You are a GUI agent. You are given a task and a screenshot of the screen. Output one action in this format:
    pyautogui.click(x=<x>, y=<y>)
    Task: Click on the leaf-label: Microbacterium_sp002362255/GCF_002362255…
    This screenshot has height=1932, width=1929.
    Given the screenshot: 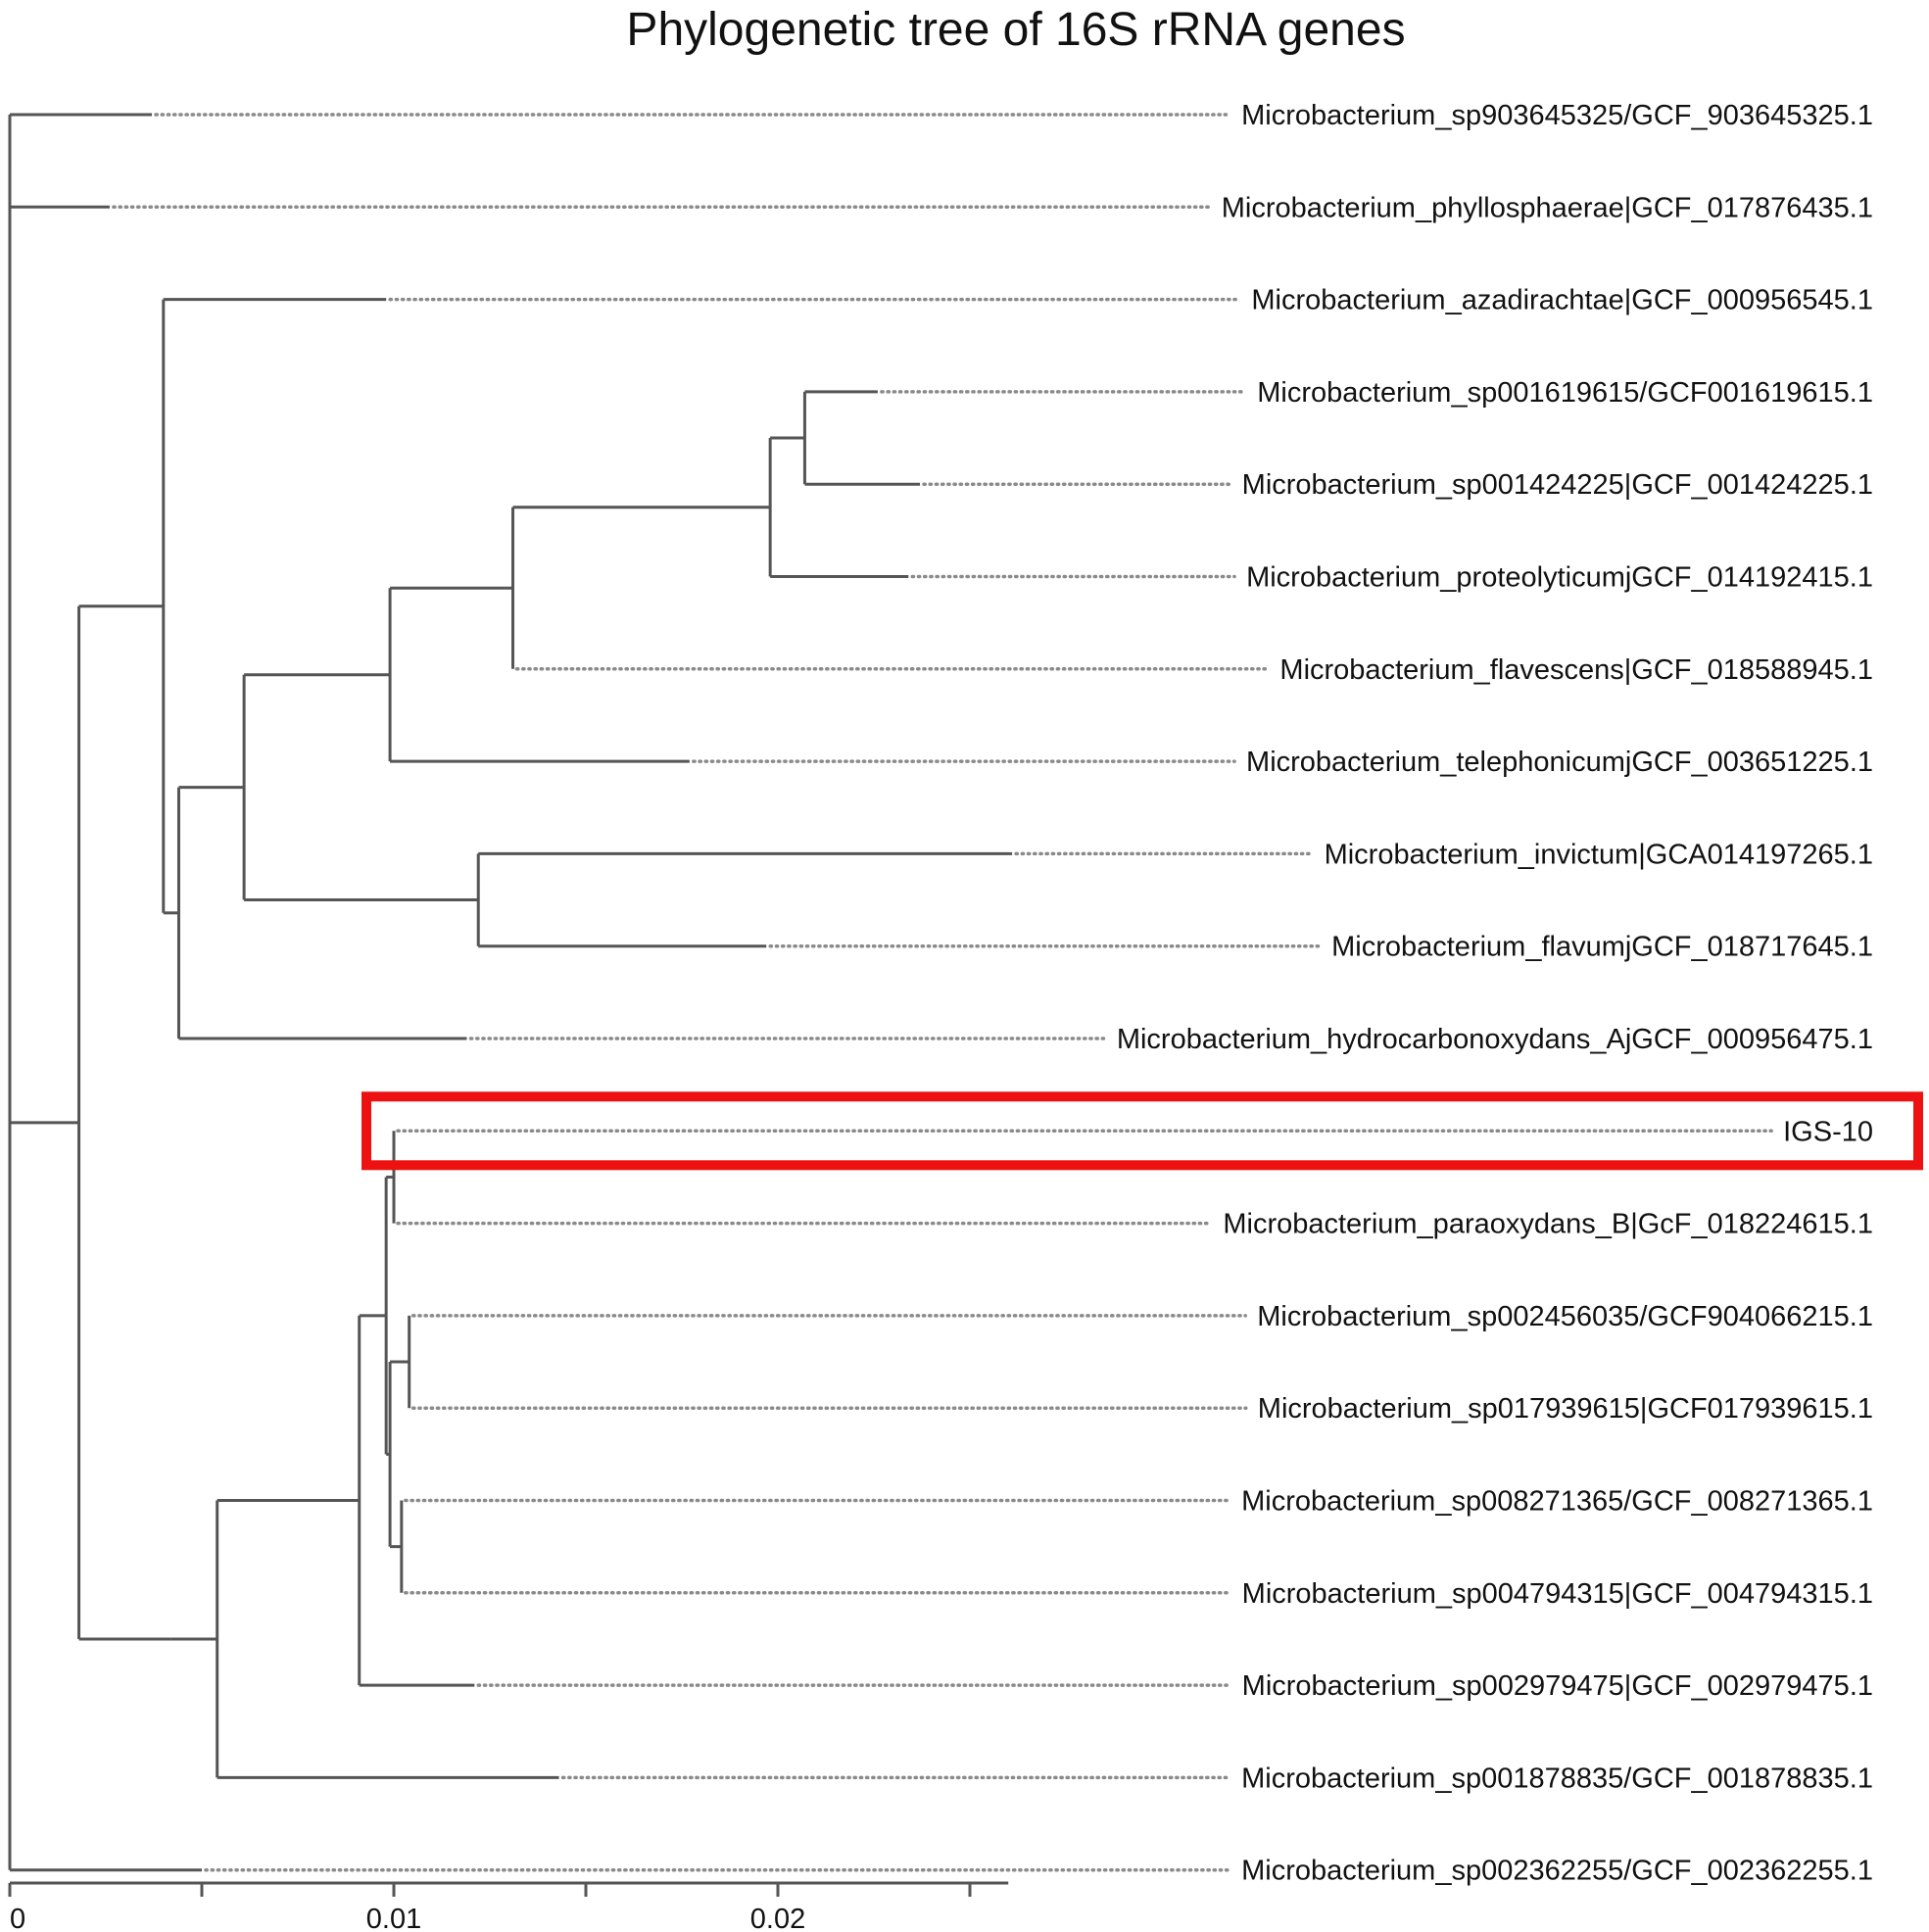 What is the action you would take?
    pyautogui.click(x=1557, y=1871)
    